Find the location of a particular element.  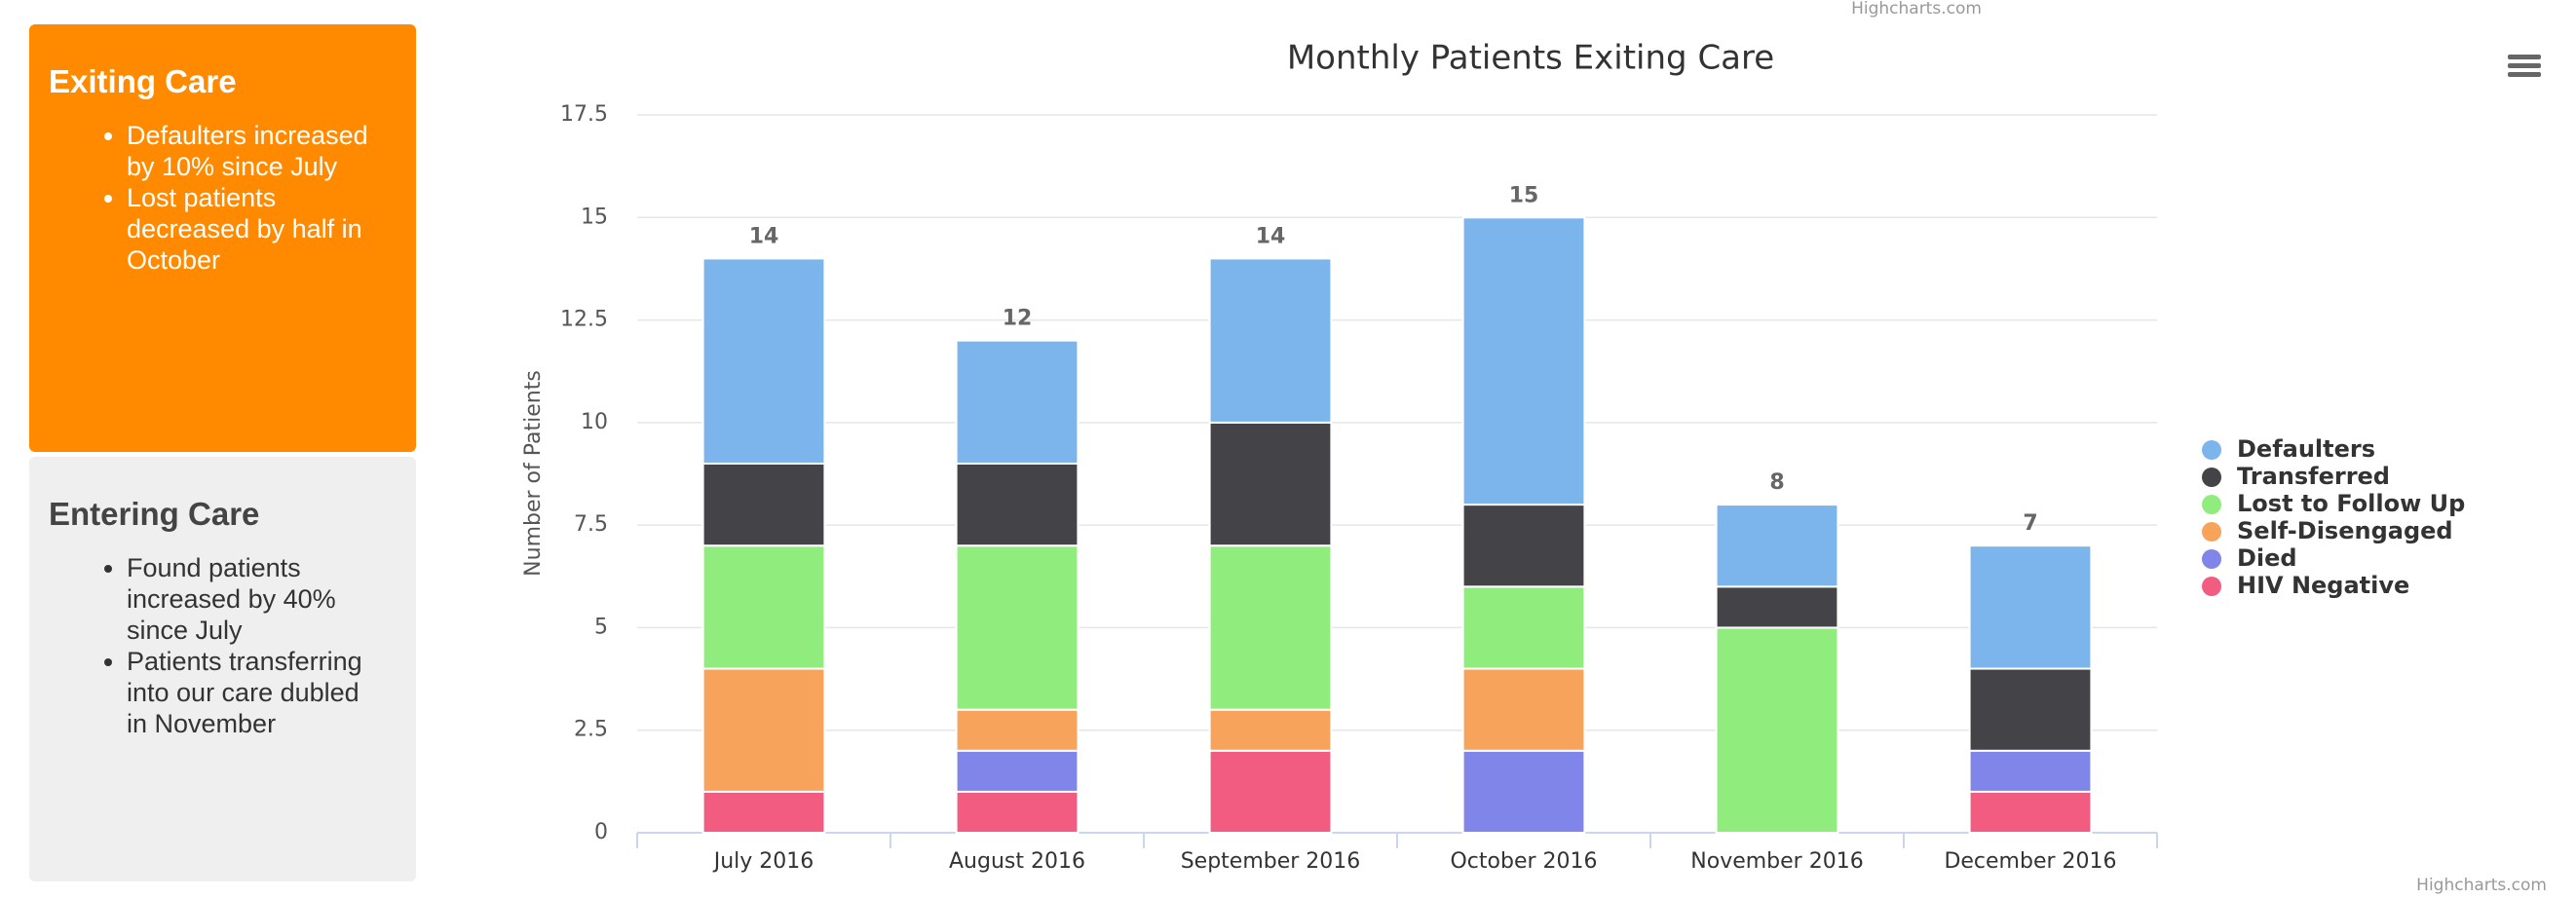

menu-button is located at coordinates (2524, 66).